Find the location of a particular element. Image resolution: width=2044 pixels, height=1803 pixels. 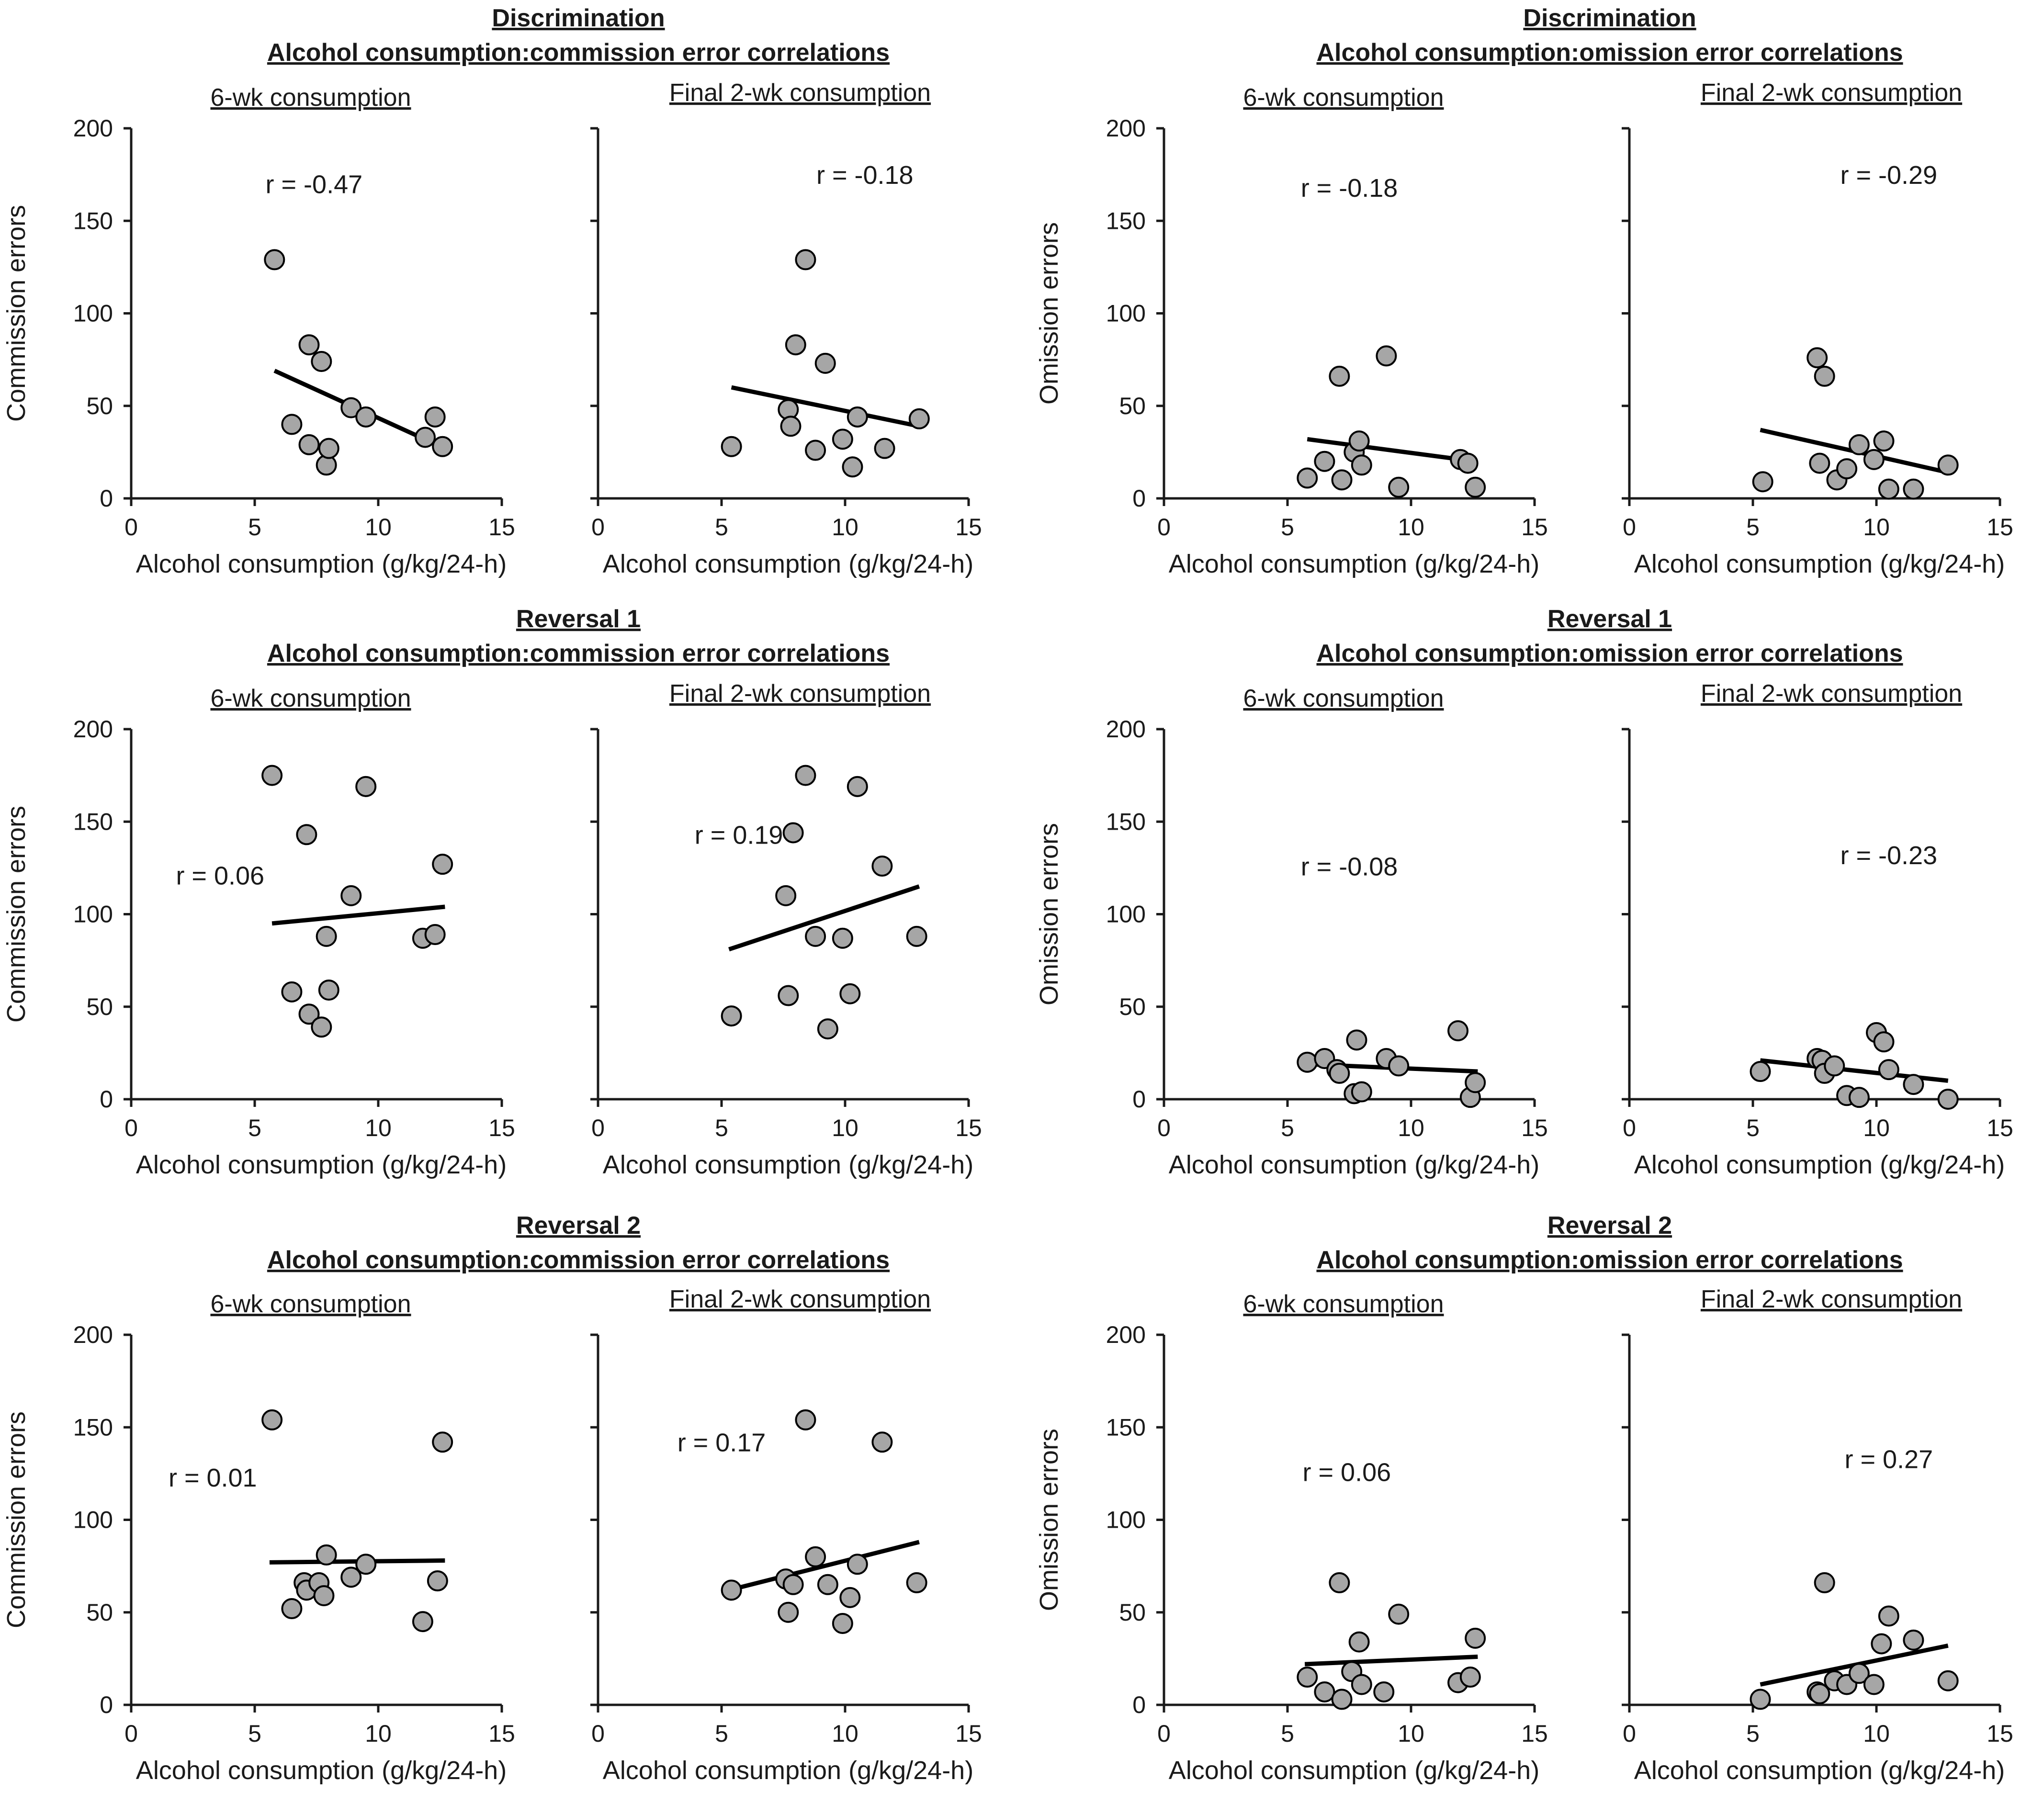

correlation-label: r = 0.06 is located at coordinates (220, 876).